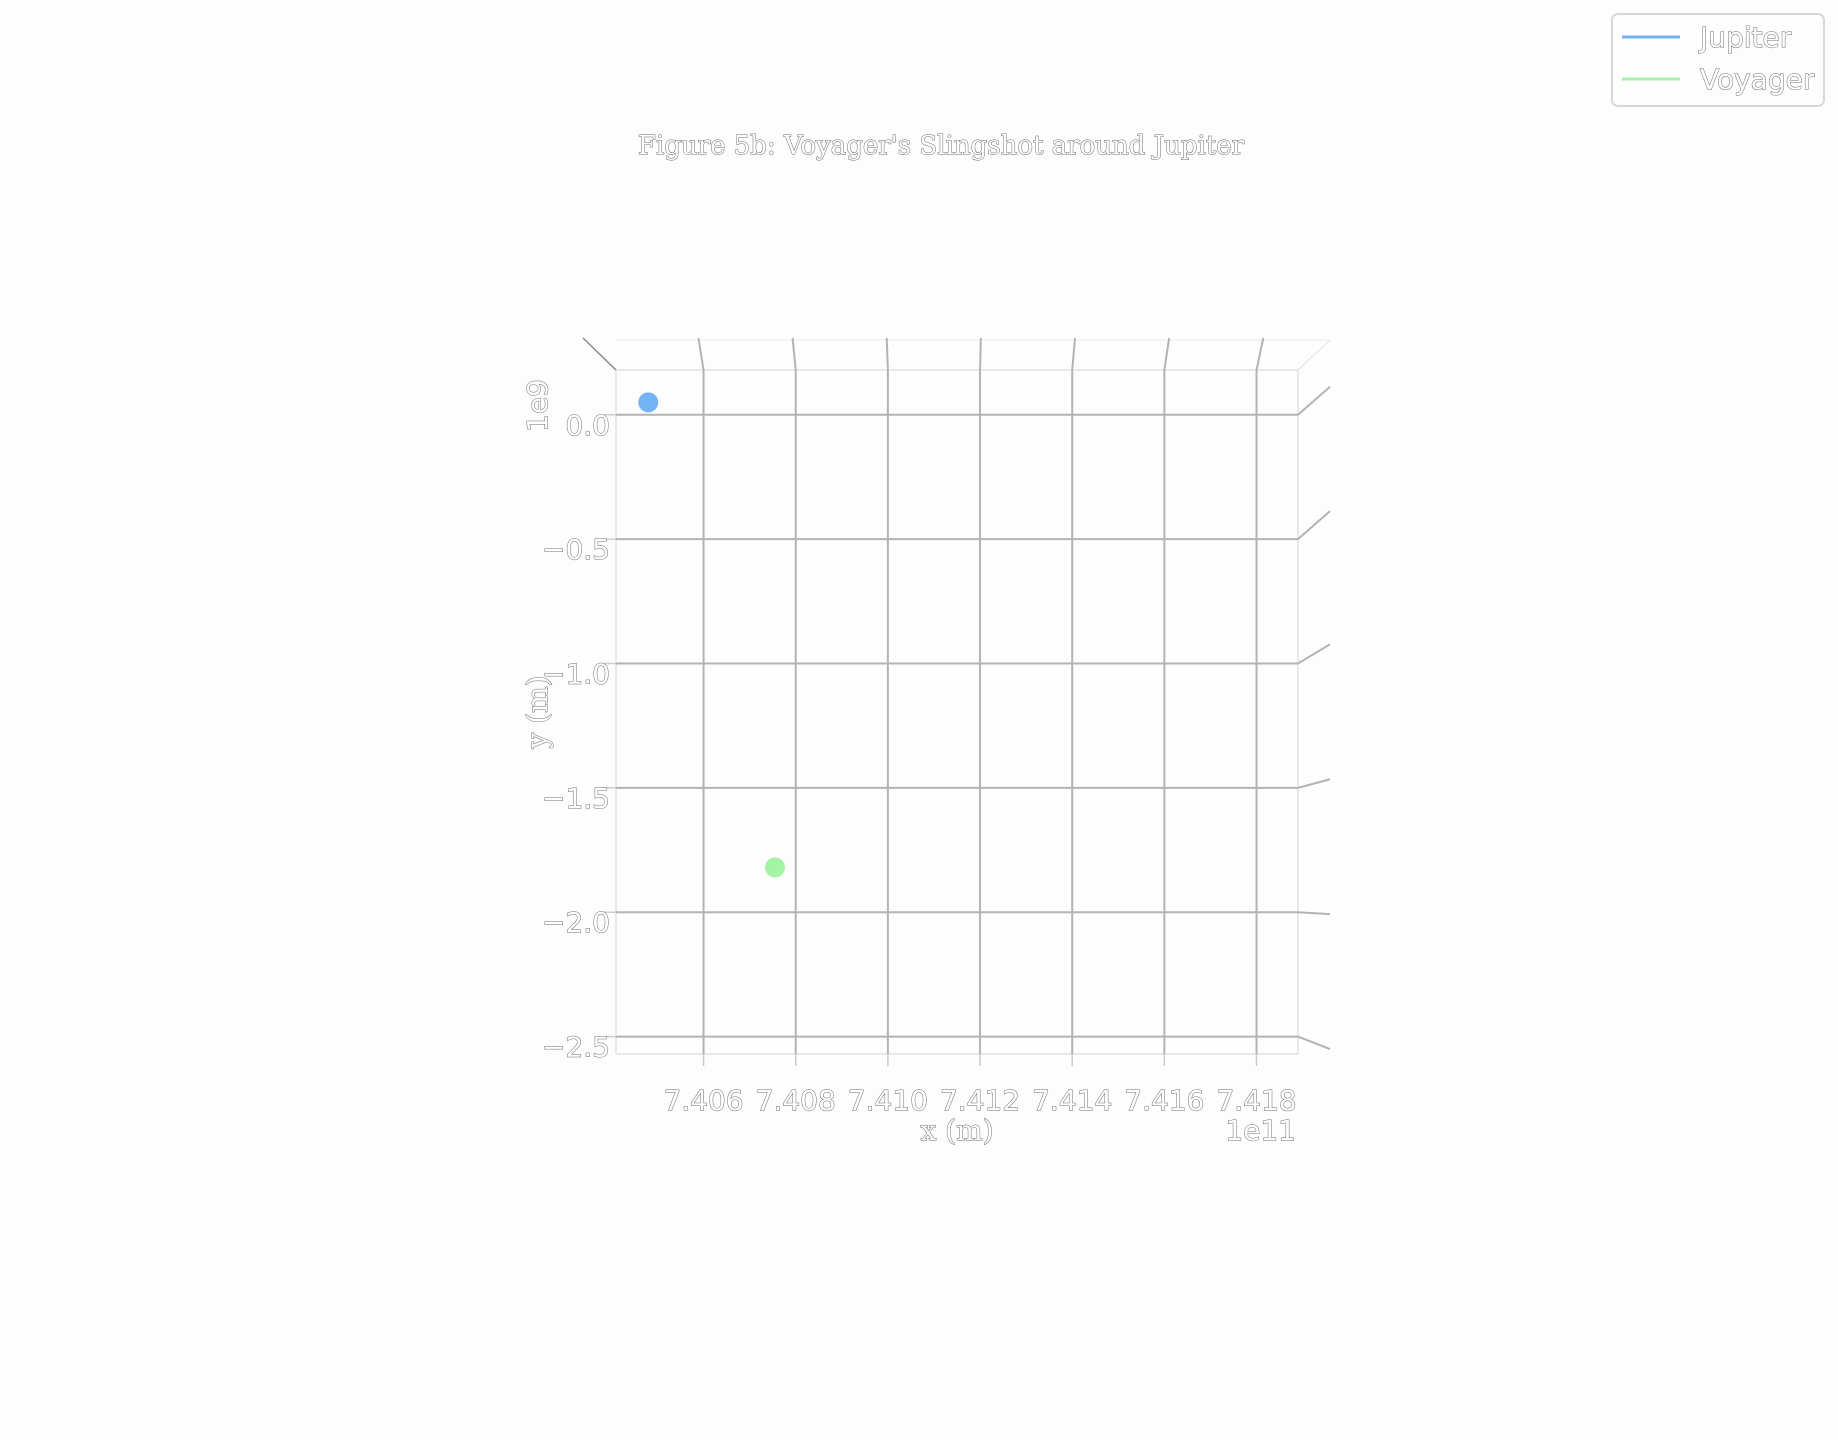 This screenshot has width=1838, height=1440. What do you see at coordinates (576, 1047) in the screenshot?
I see `y-tick-label: −2.5` at bounding box center [576, 1047].